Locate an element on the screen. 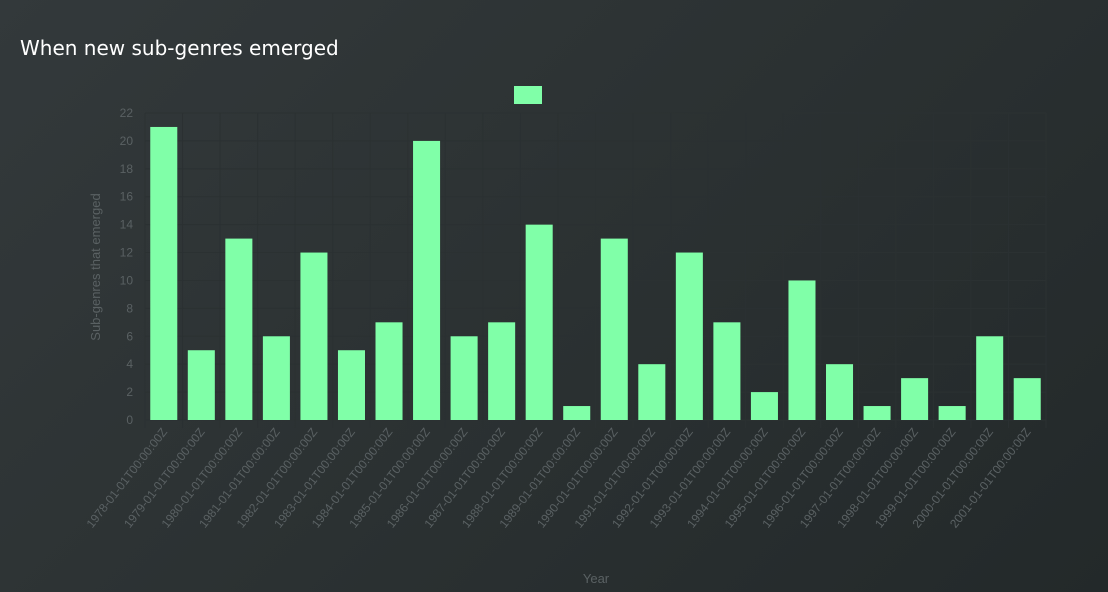 The width and height of the screenshot is (1108, 592). y-tick-label: 20 is located at coordinates (127, 141).